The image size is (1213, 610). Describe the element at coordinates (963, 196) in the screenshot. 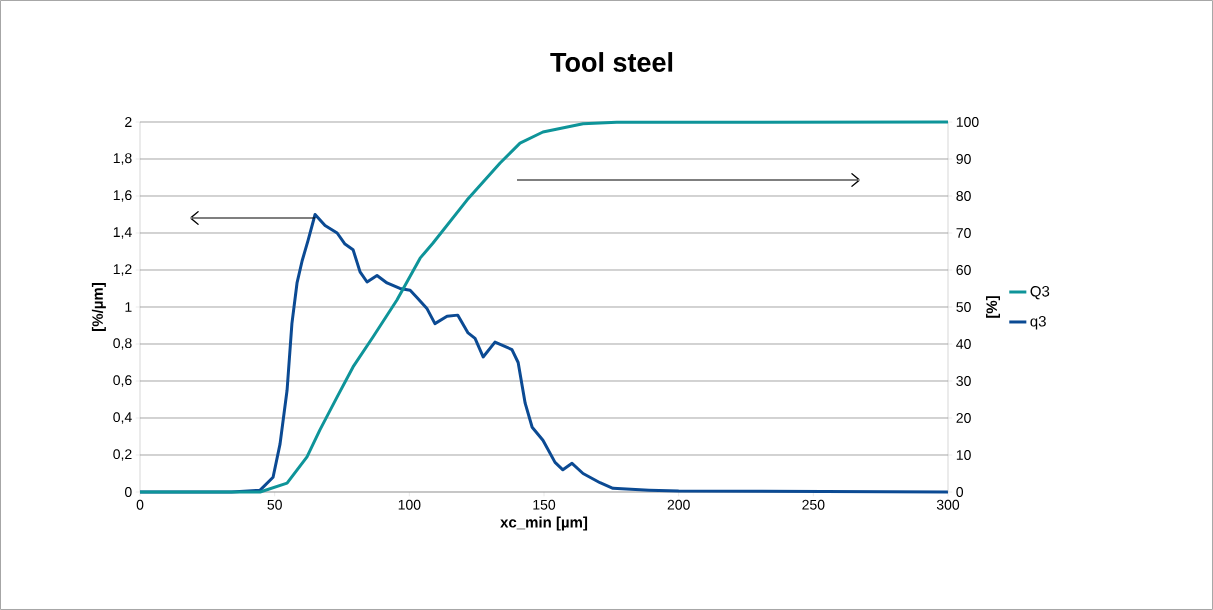

I see `y2-tick-label: 80` at that location.